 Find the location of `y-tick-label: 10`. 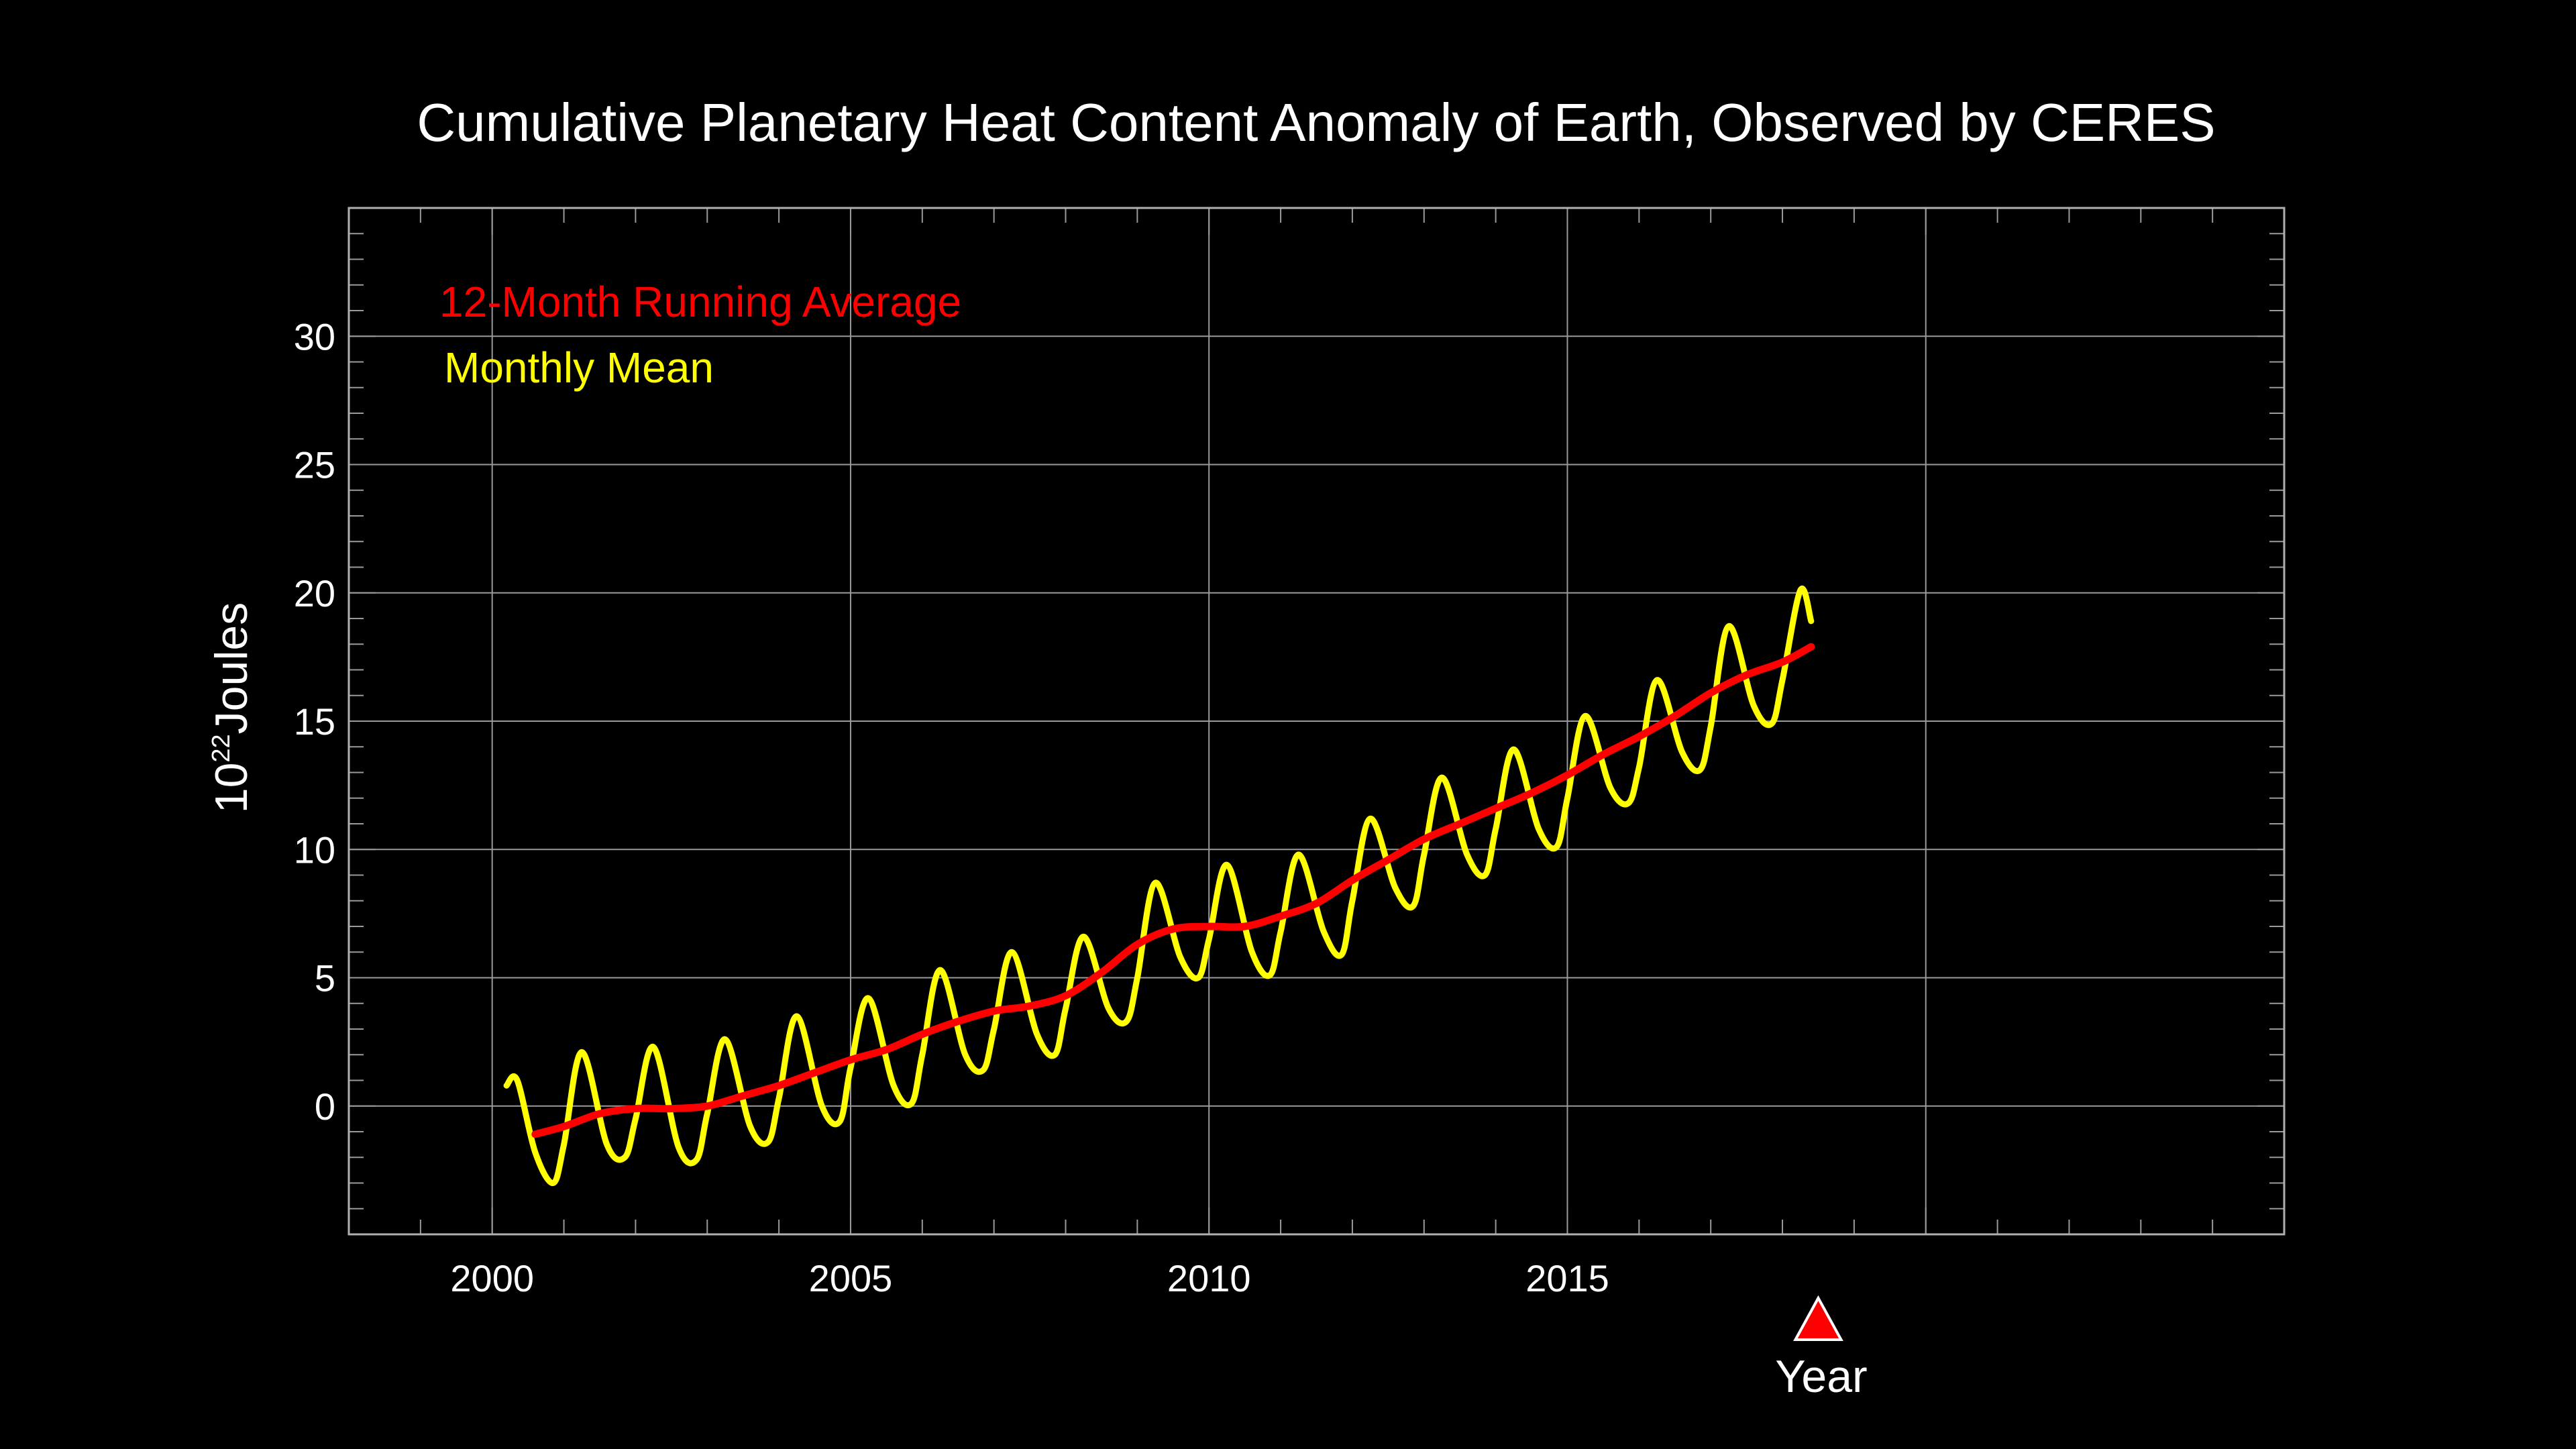

y-tick-label: 10 is located at coordinates (314, 849).